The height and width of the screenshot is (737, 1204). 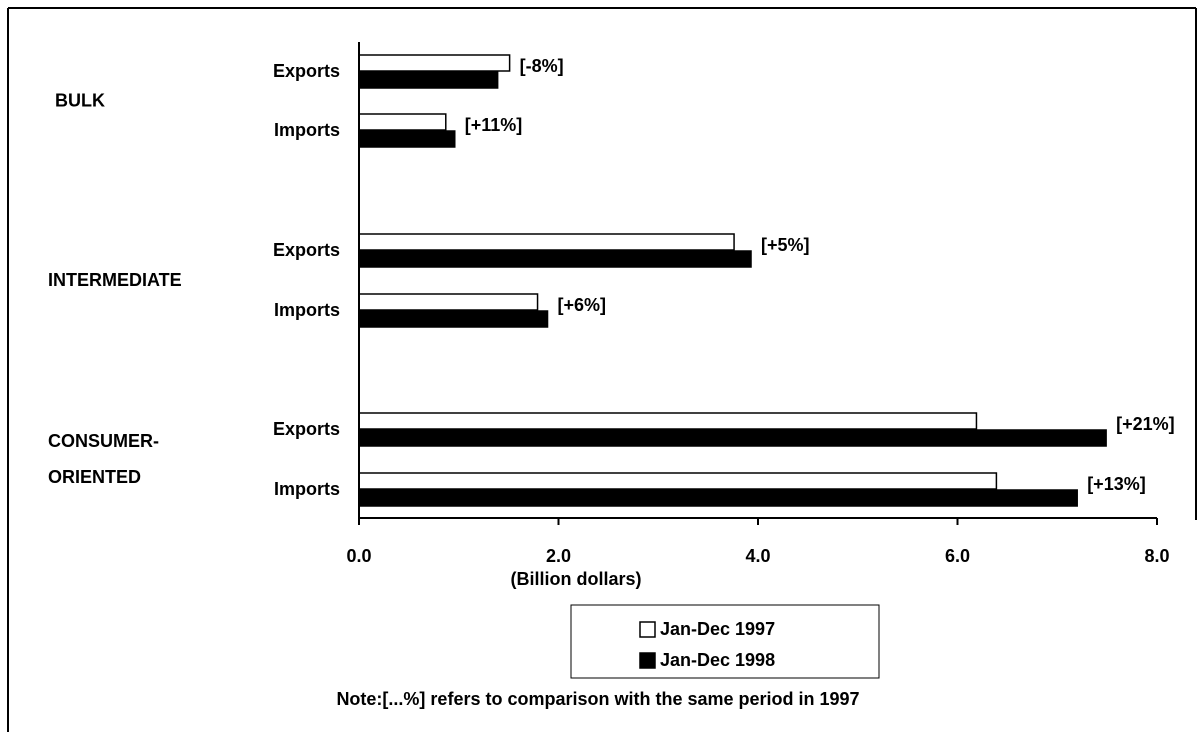 I want to click on x-axis-label: (Billion dollars), so click(x=575, y=579).